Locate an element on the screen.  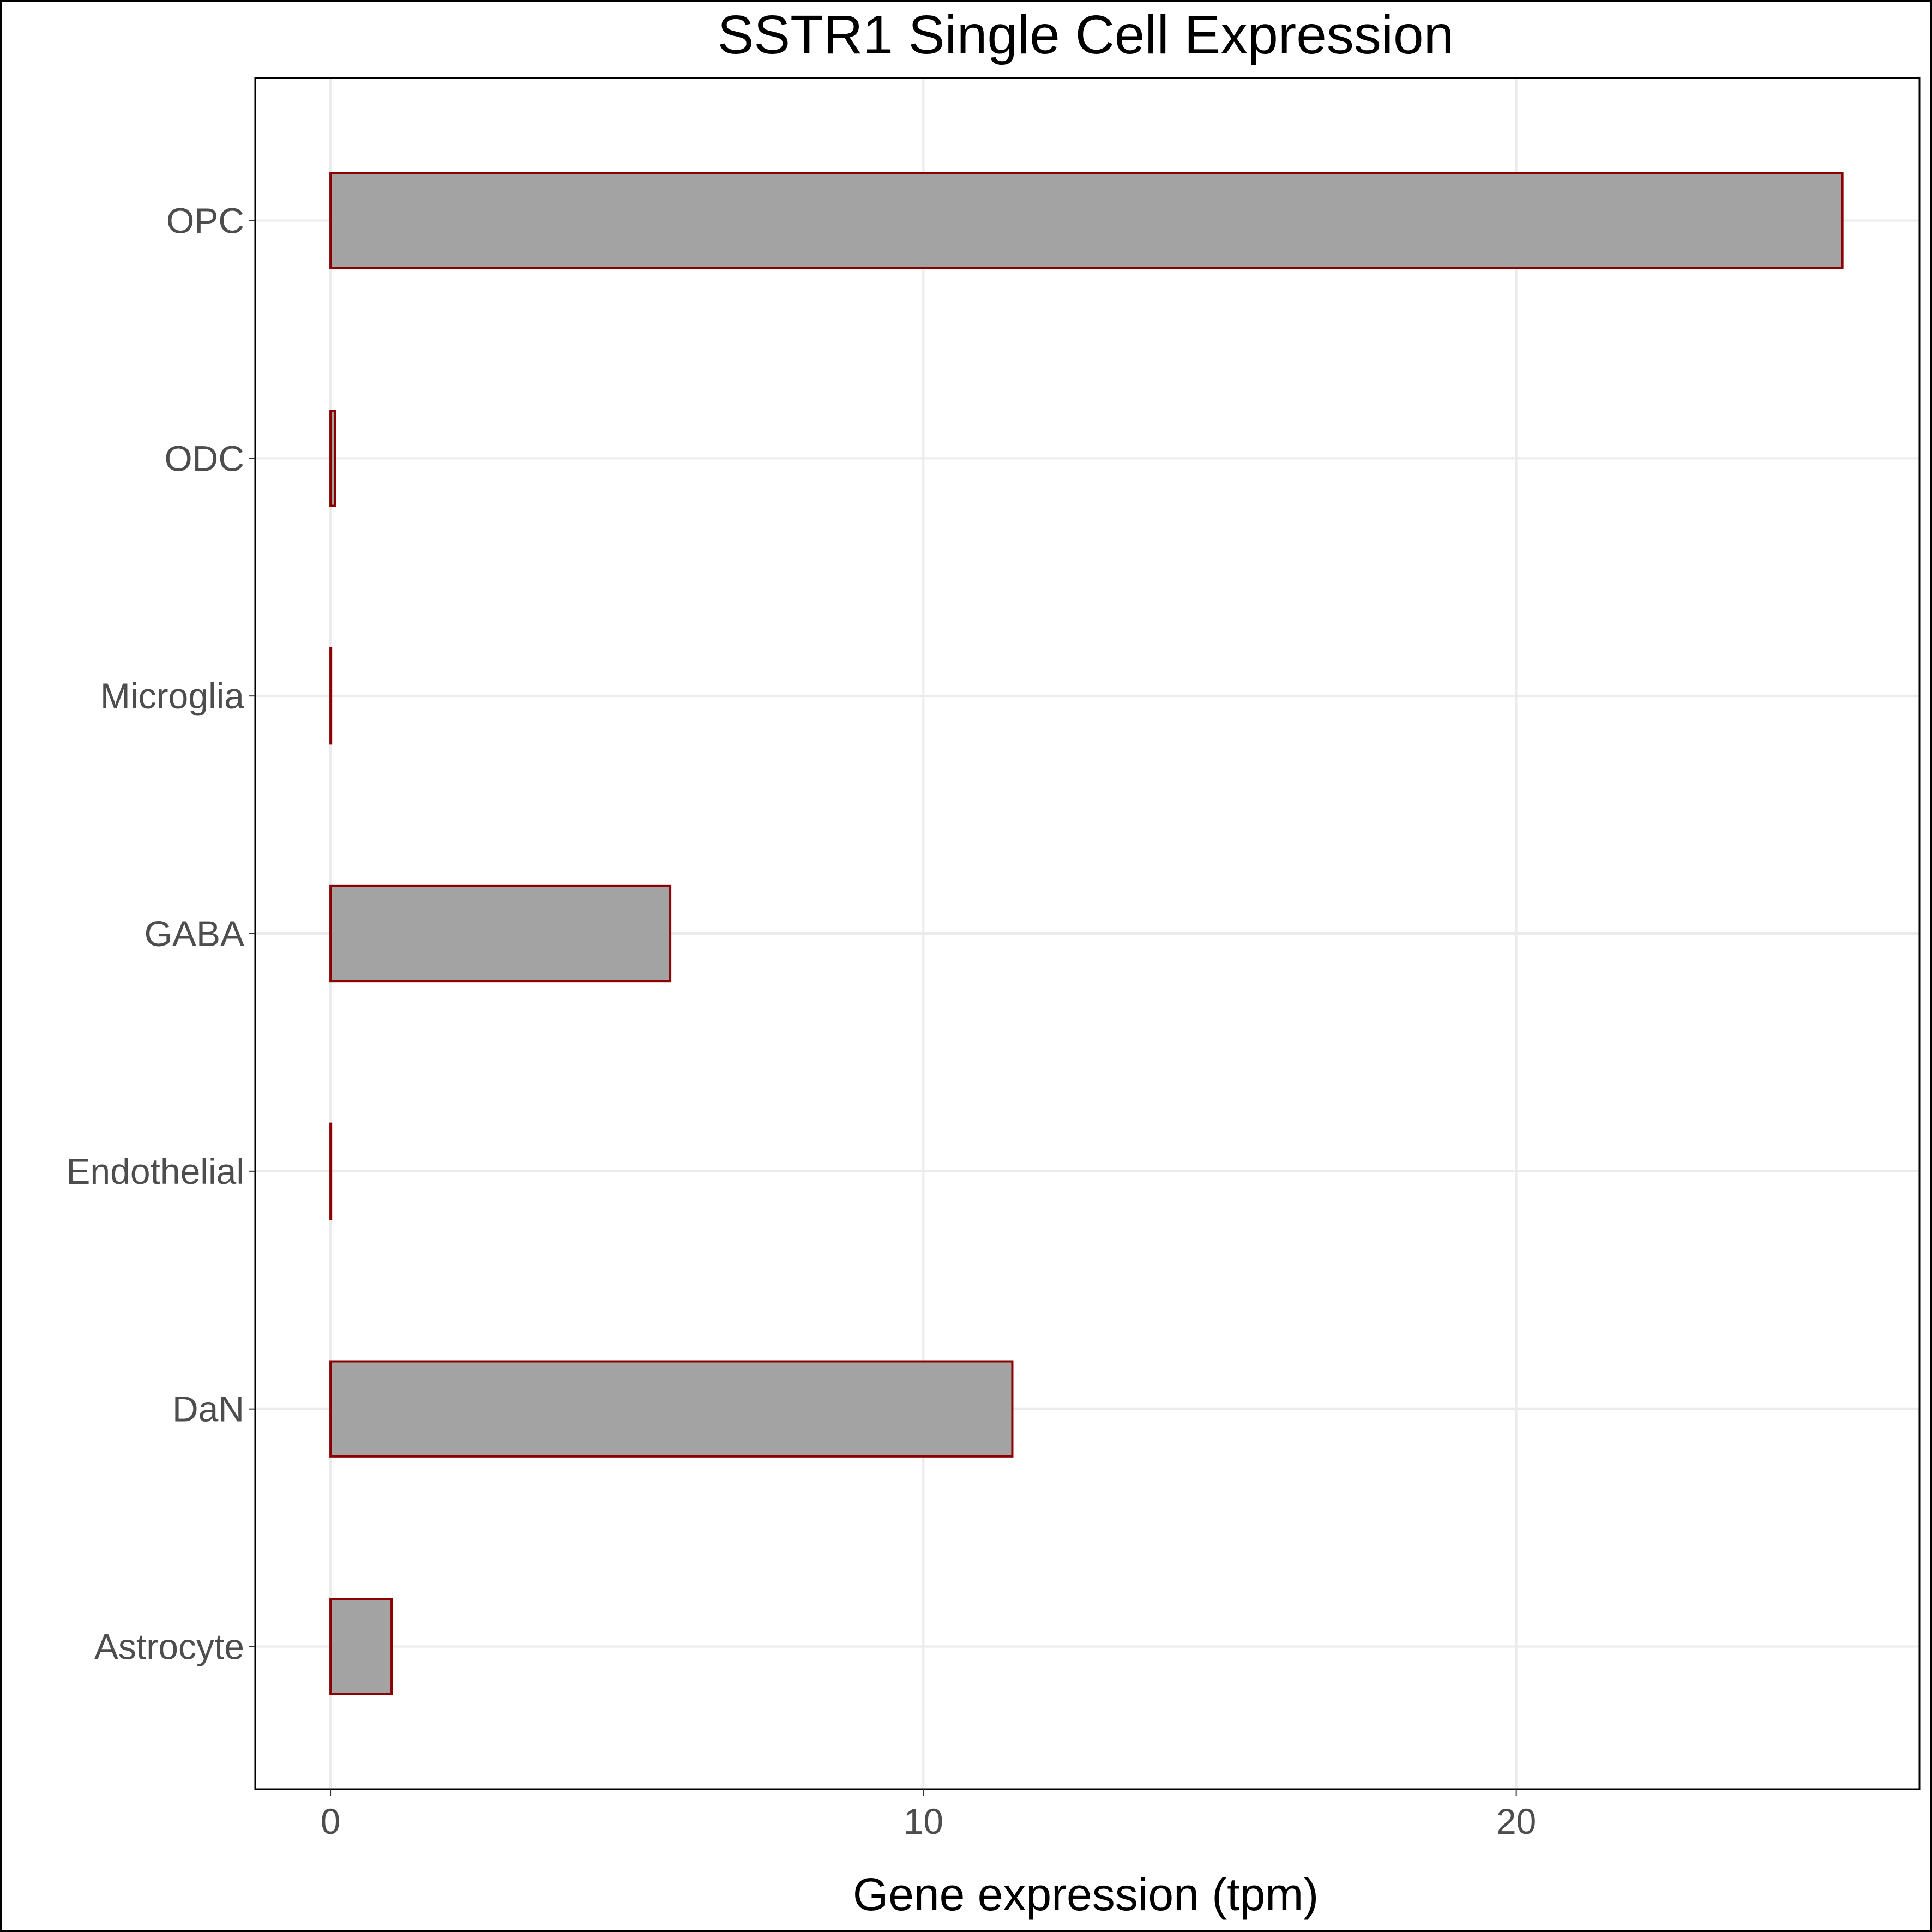
chart-title: SSTR1 Single Cell Expression is located at coordinates (1086, 34).